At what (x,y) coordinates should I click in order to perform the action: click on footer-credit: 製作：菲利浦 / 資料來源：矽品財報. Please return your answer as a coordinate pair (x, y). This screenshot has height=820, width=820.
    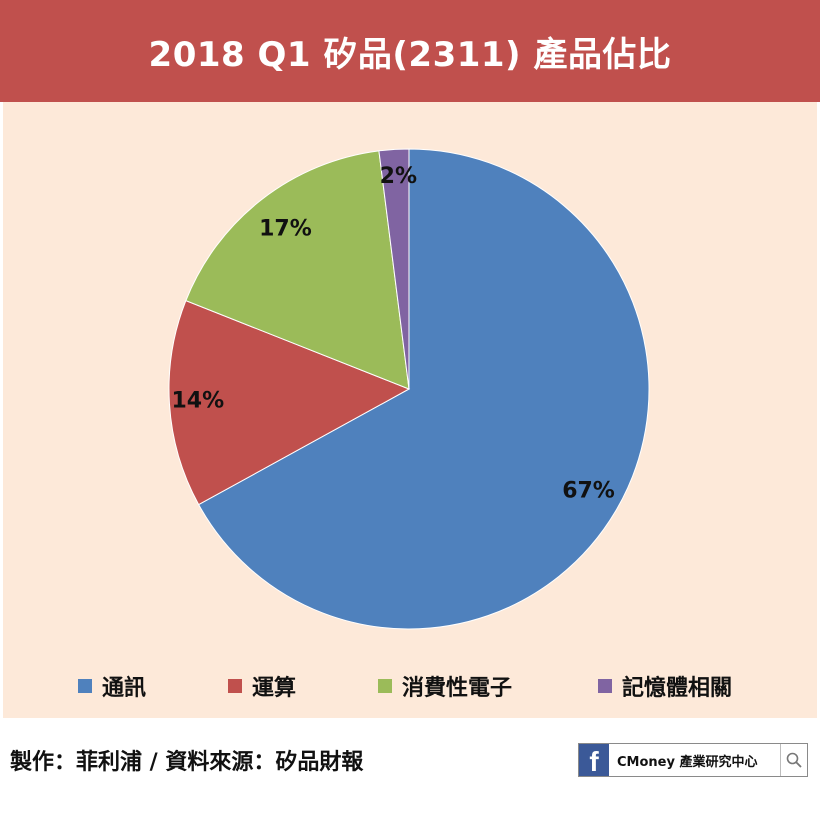
    Looking at the image, I should click on (187, 762).